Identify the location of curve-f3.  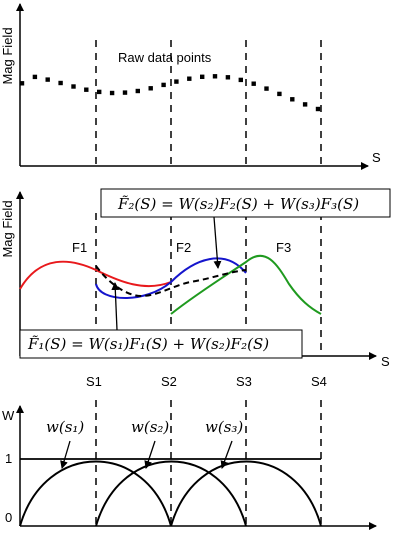
(246, 284).